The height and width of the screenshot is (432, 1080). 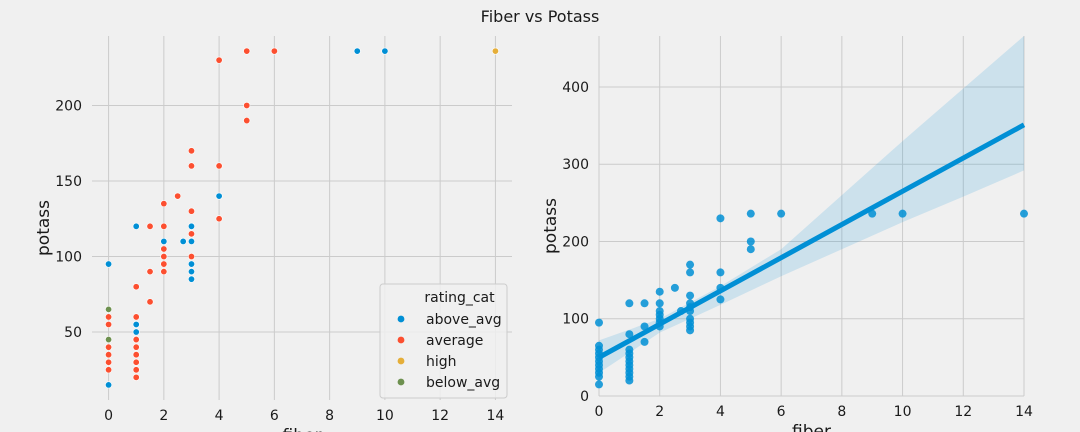 I want to click on legend-marker-high, so click(x=401, y=361).